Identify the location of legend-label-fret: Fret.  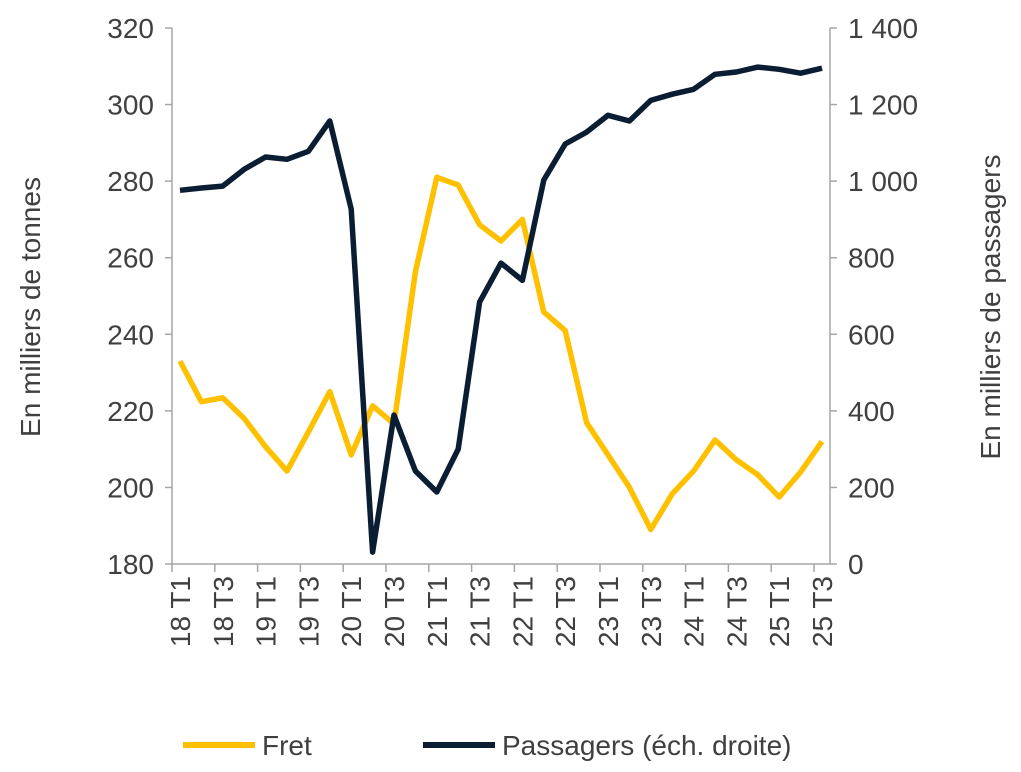
(287, 745).